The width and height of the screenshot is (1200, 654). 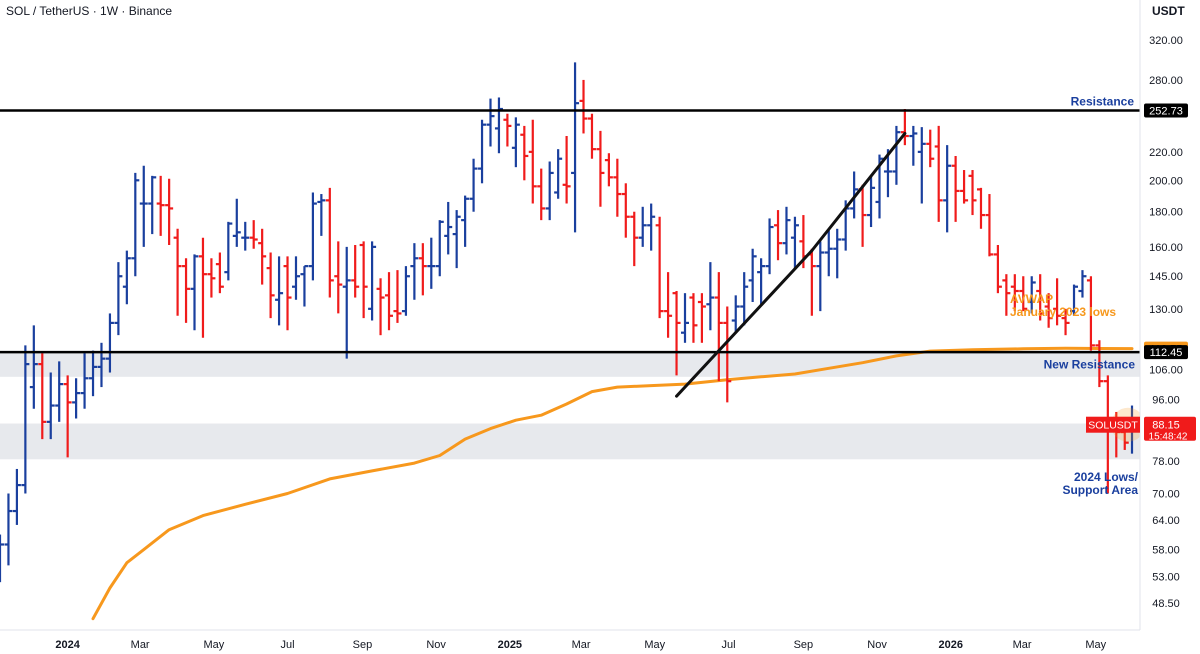 What do you see at coordinates (1113, 426) in the screenshot?
I see `current-symbol-tag: SOLUSDT` at bounding box center [1113, 426].